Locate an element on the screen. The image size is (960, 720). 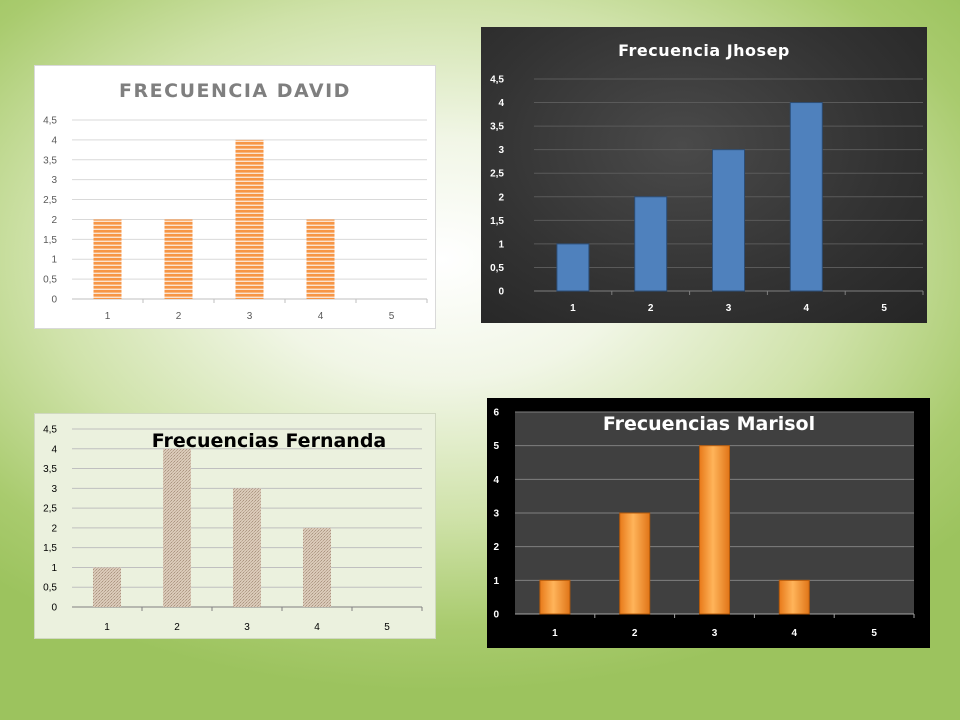
y-tick-label: 6 is located at coordinates (496, 413).